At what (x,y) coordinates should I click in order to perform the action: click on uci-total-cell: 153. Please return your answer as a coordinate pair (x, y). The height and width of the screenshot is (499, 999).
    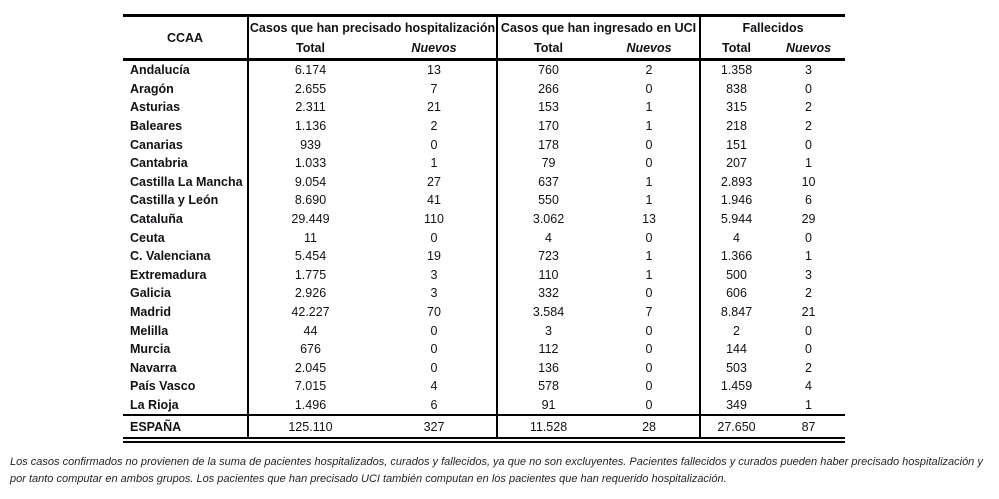
    Looking at the image, I should click on (548, 107).